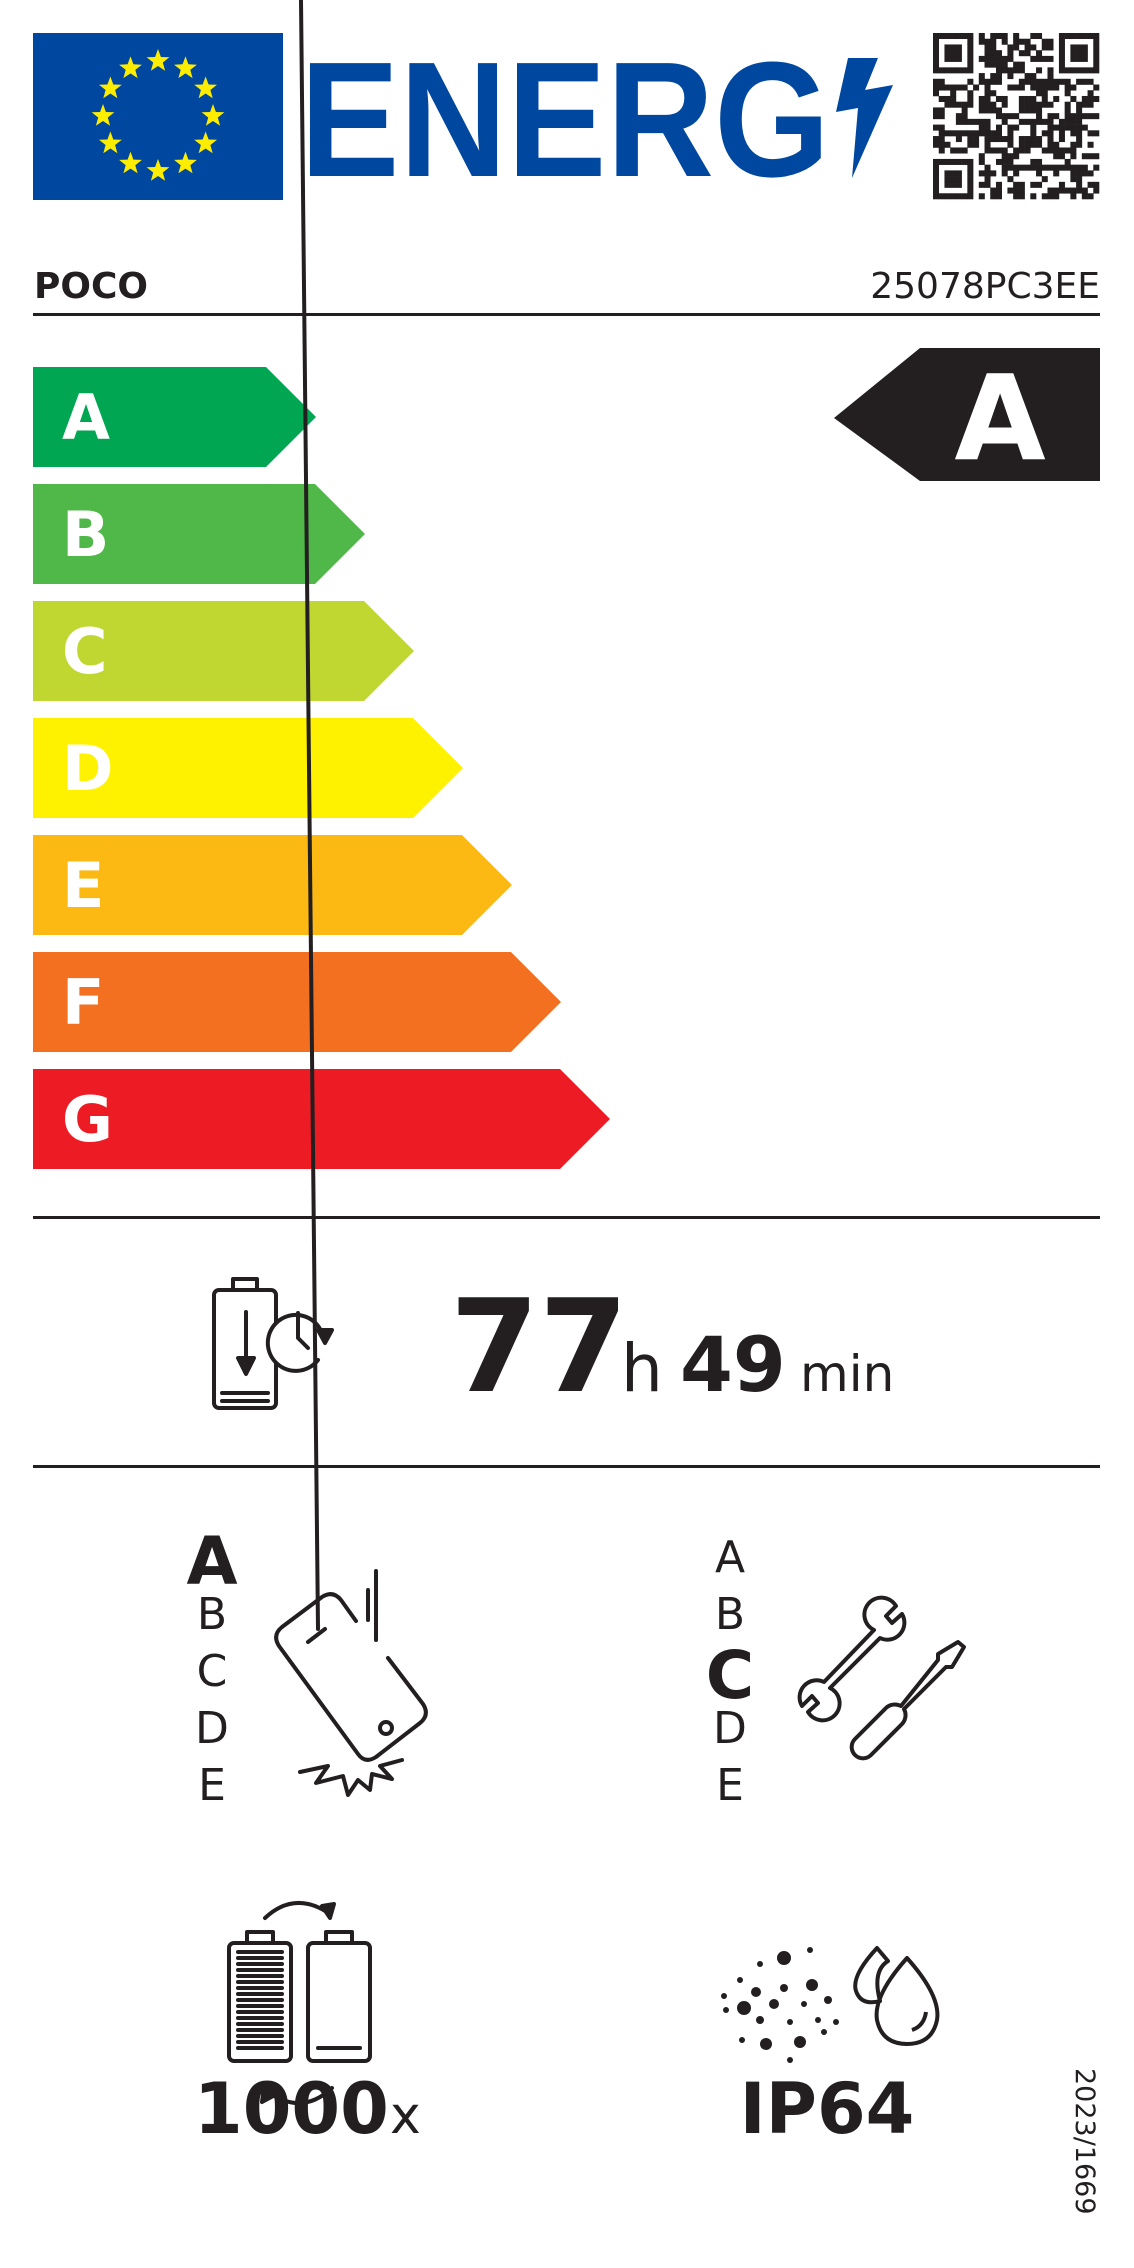 The image size is (1134, 2268). What do you see at coordinates (847, 1374) in the screenshot?
I see `battery-minutes-unit: min` at bounding box center [847, 1374].